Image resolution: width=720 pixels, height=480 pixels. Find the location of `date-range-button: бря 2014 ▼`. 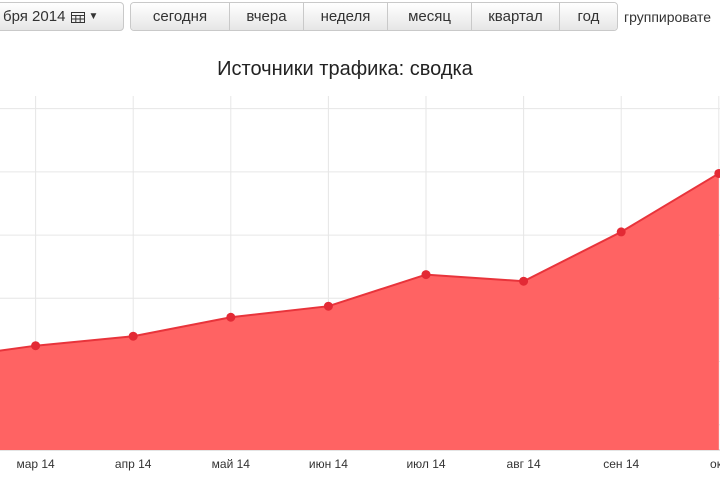

date-range-button: бря 2014 ▼ is located at coordinates (62, 16).